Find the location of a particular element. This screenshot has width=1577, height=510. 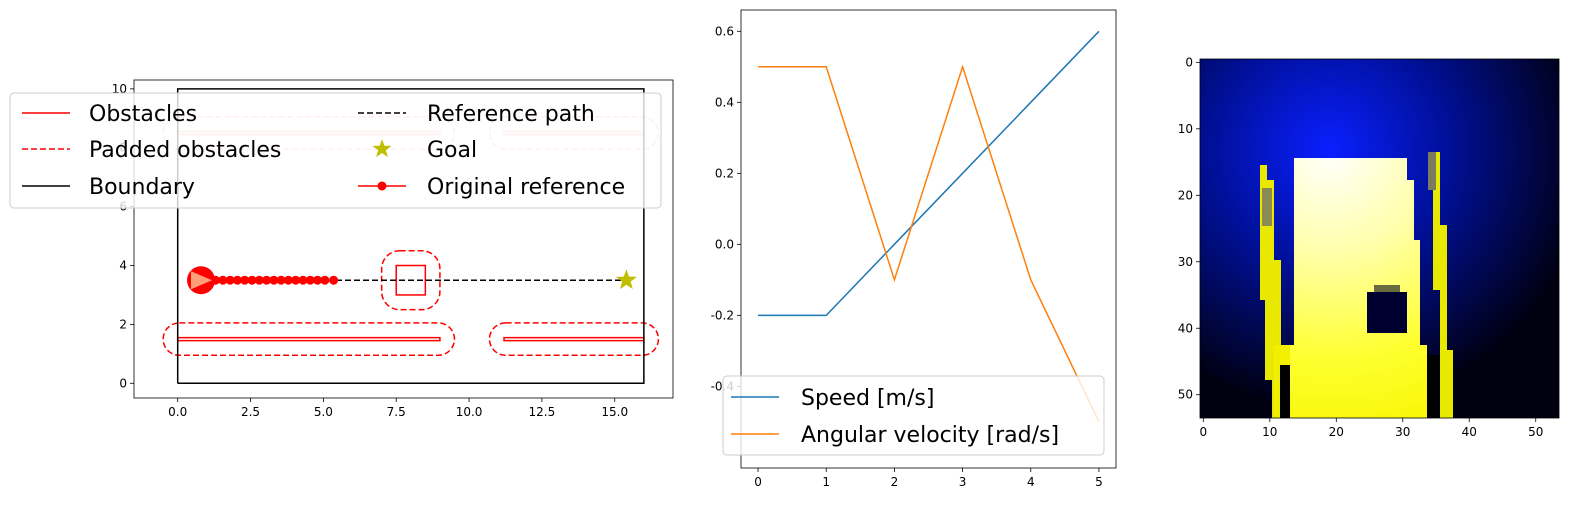

image-xtick-label: 20 is located at coordinates (1336, 432).